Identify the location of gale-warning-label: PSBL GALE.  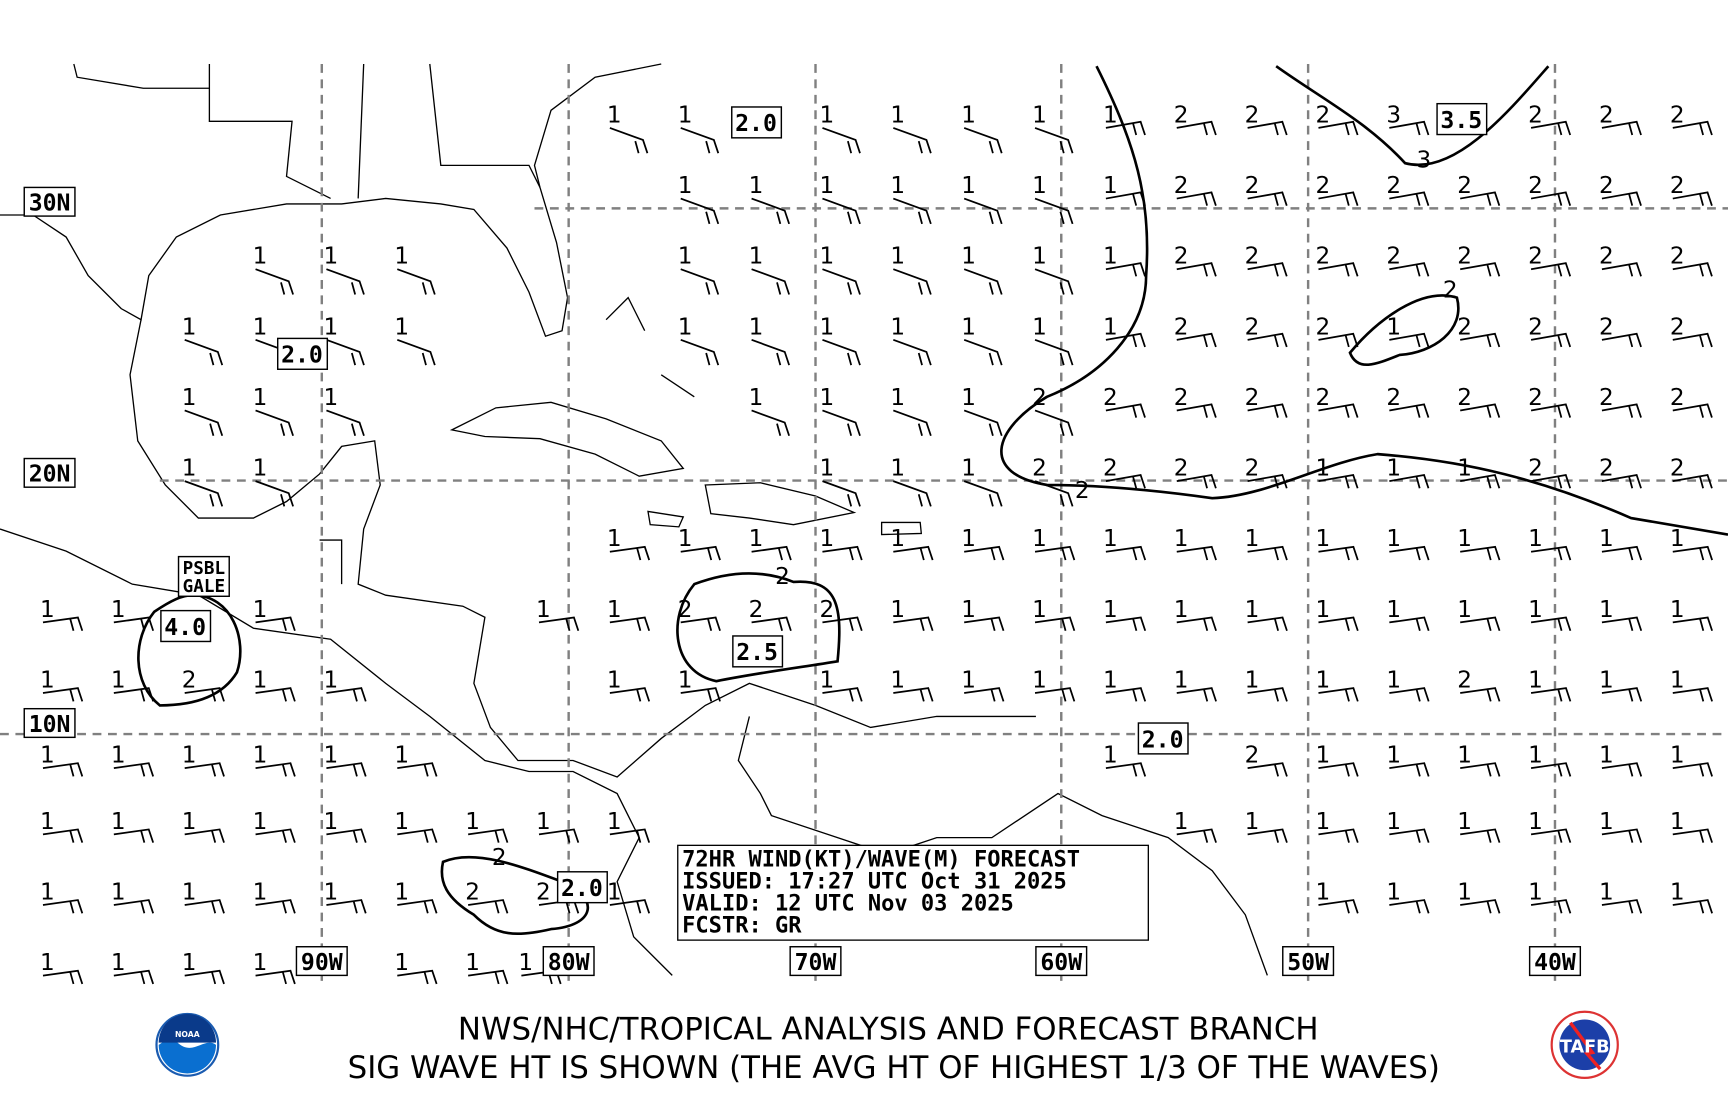
(203, 576).